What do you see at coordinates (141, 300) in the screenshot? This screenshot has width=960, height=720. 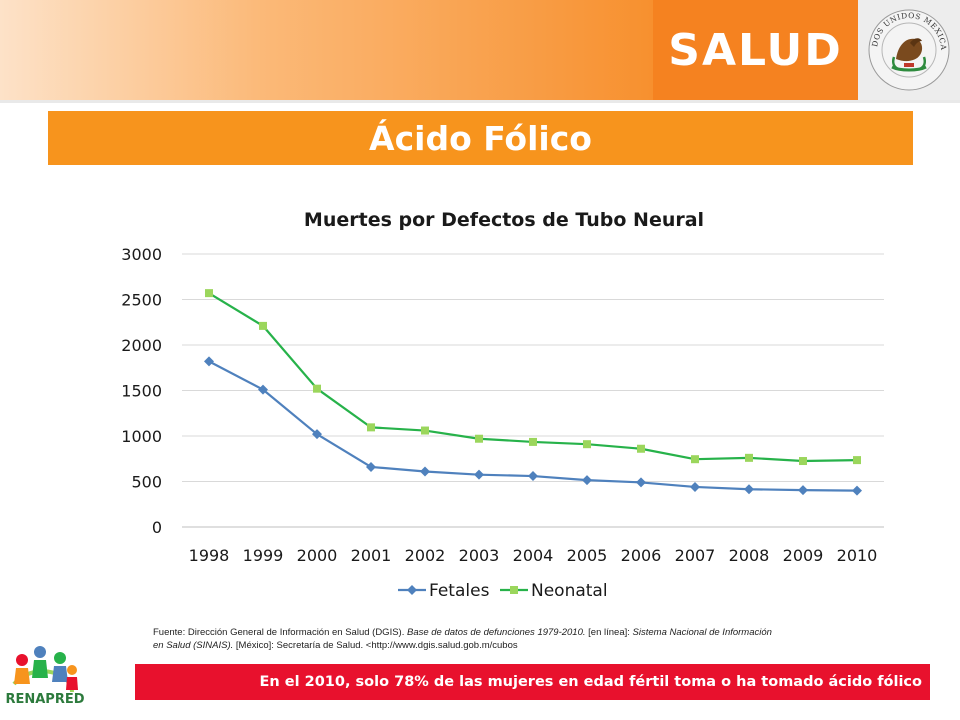 I see `y-tick-label: 2500` at bounding box center [141, 300].